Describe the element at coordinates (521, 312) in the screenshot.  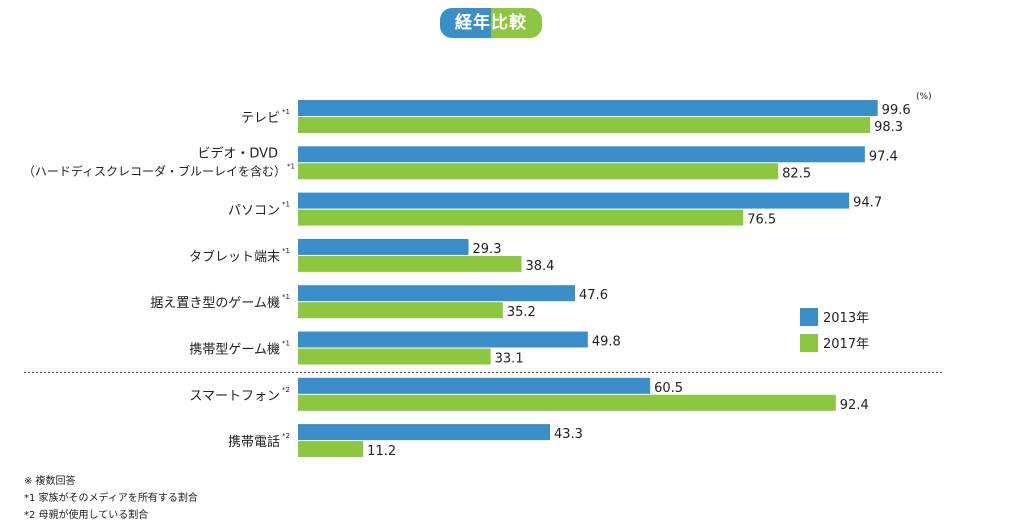
I see `data-label: 35.2` at that location.